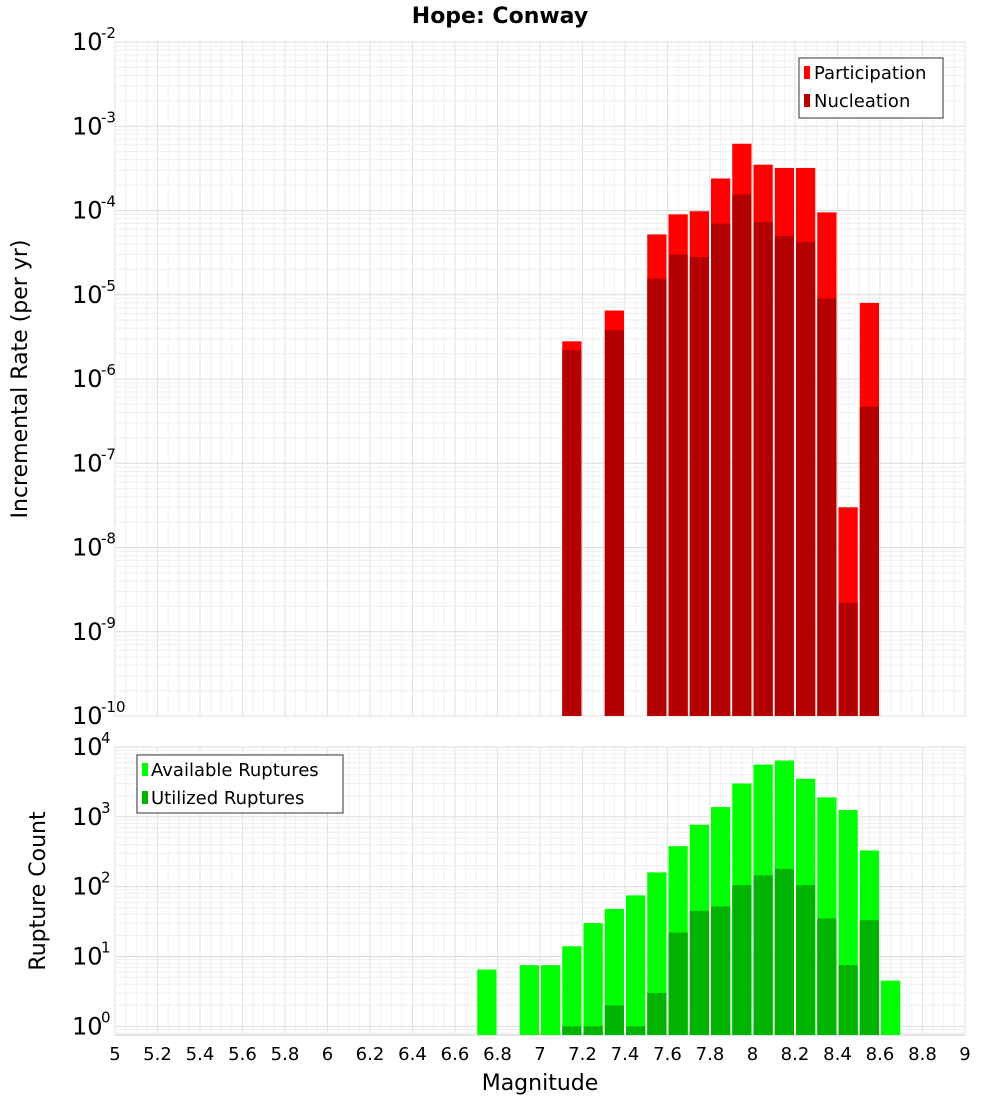 The image size is (1000, 1100). What do you see at coordinates (964, 1054) in the screenshot?
I see `x-tick-label: 9` at bounding box center [964, 1054].